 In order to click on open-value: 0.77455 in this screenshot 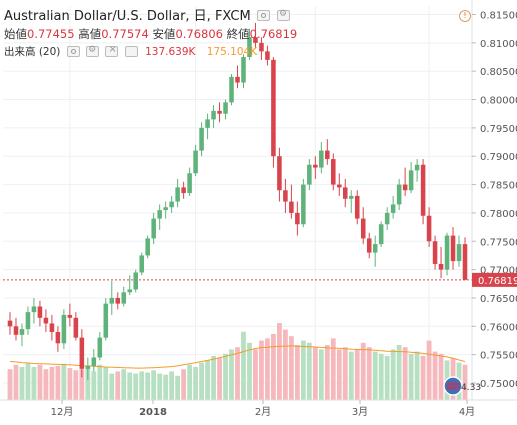, I will do `click(51, 34)`.